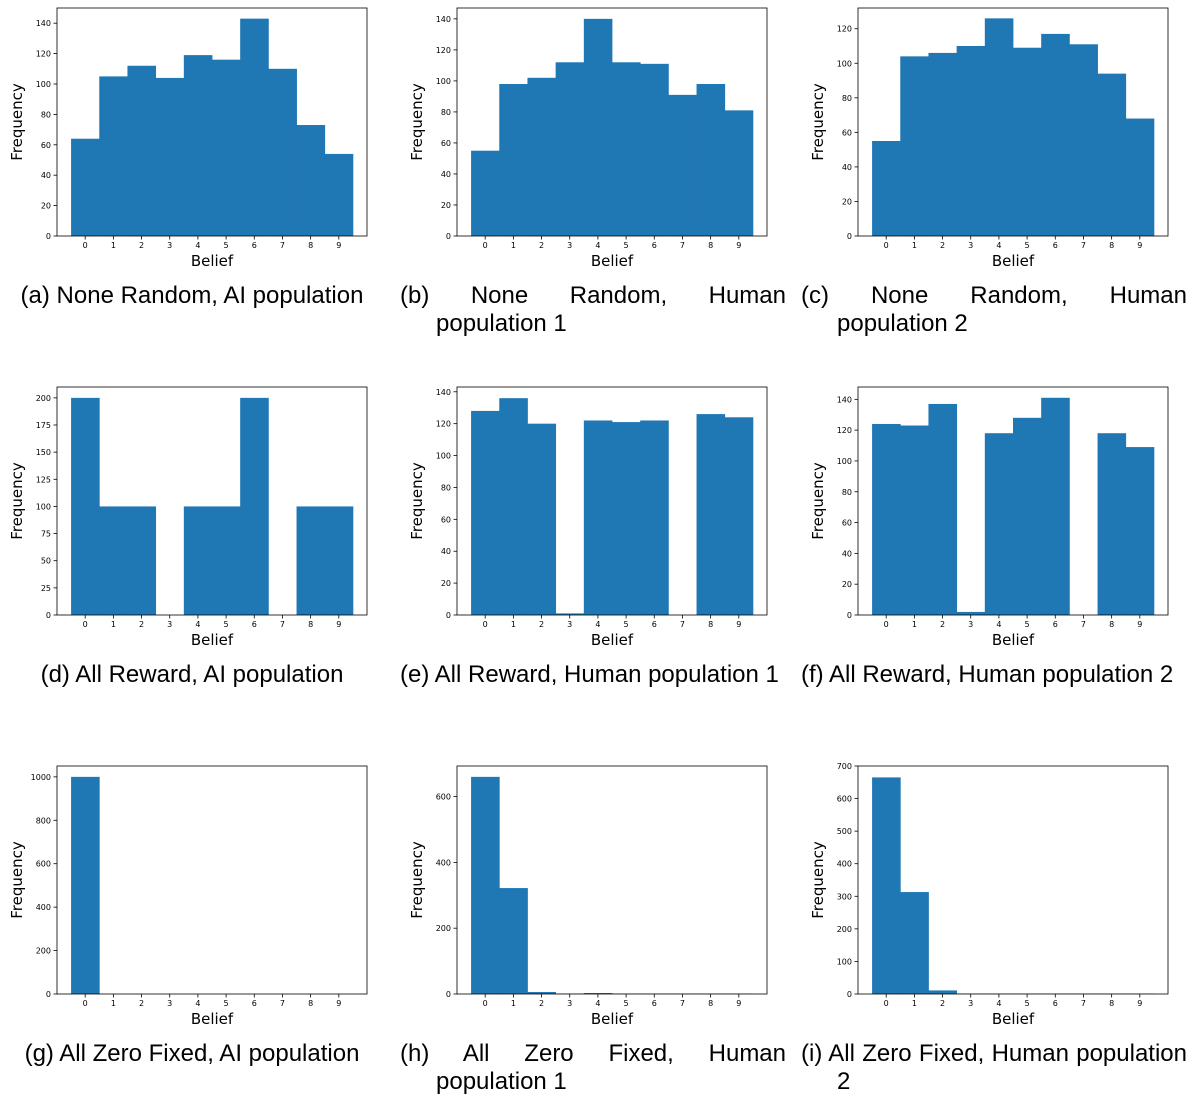 This screenshot has height=1118, width=1189. I want to click on plot-frame, so click(212, 880).